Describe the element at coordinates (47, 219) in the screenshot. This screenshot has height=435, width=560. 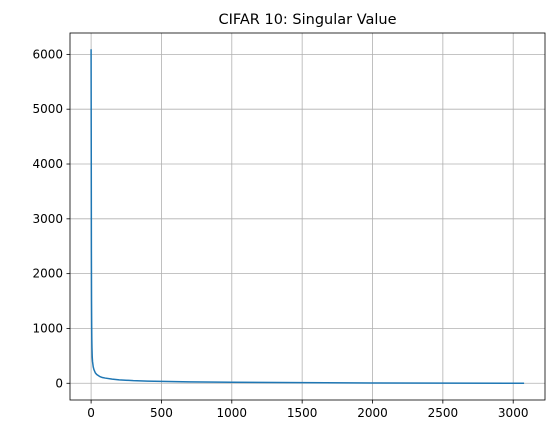
I see `y-tick-label: 3000` at that location.